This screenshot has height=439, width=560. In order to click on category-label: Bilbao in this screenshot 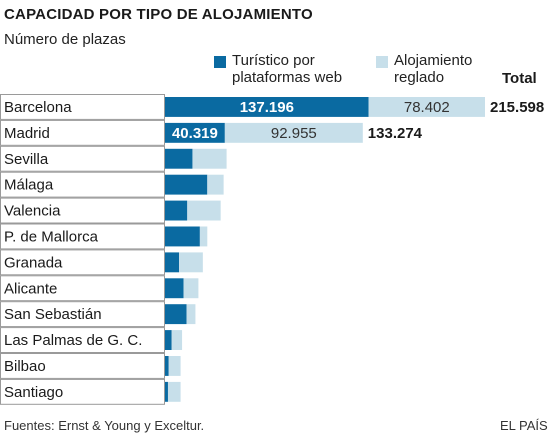, I will do `click(25, 366)`.